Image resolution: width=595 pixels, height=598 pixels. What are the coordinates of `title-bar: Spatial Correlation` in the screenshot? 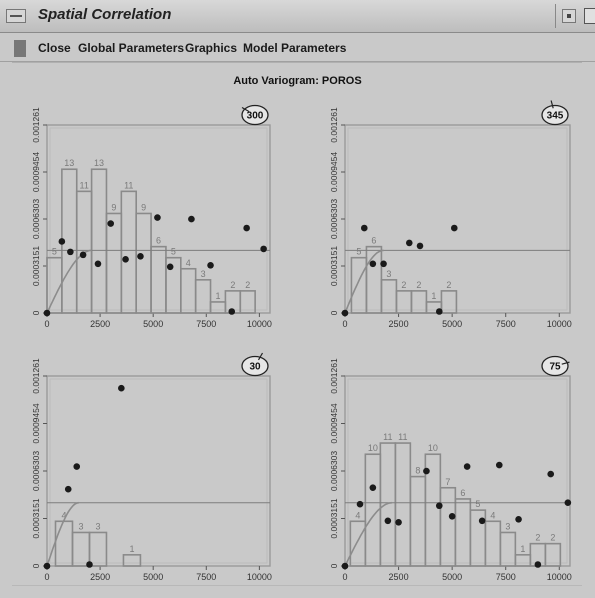 It's located at (297, 16).